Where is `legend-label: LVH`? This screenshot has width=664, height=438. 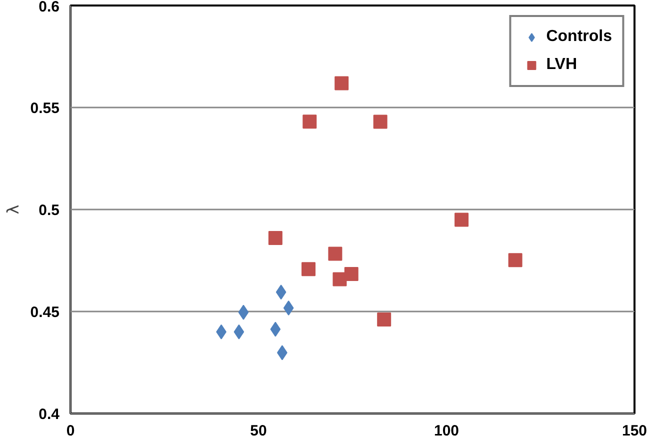
legend-label: LVH is located at coordinates (562, 65).